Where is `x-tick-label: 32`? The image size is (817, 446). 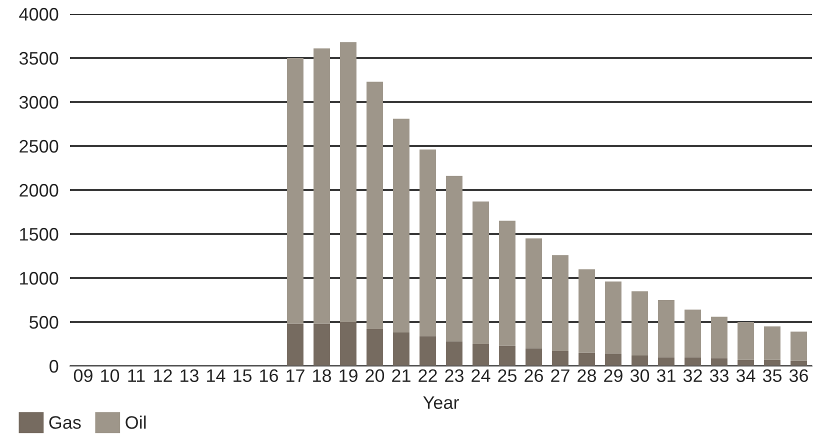 x-tick-label: 32 is located at coordinates (692, 375).